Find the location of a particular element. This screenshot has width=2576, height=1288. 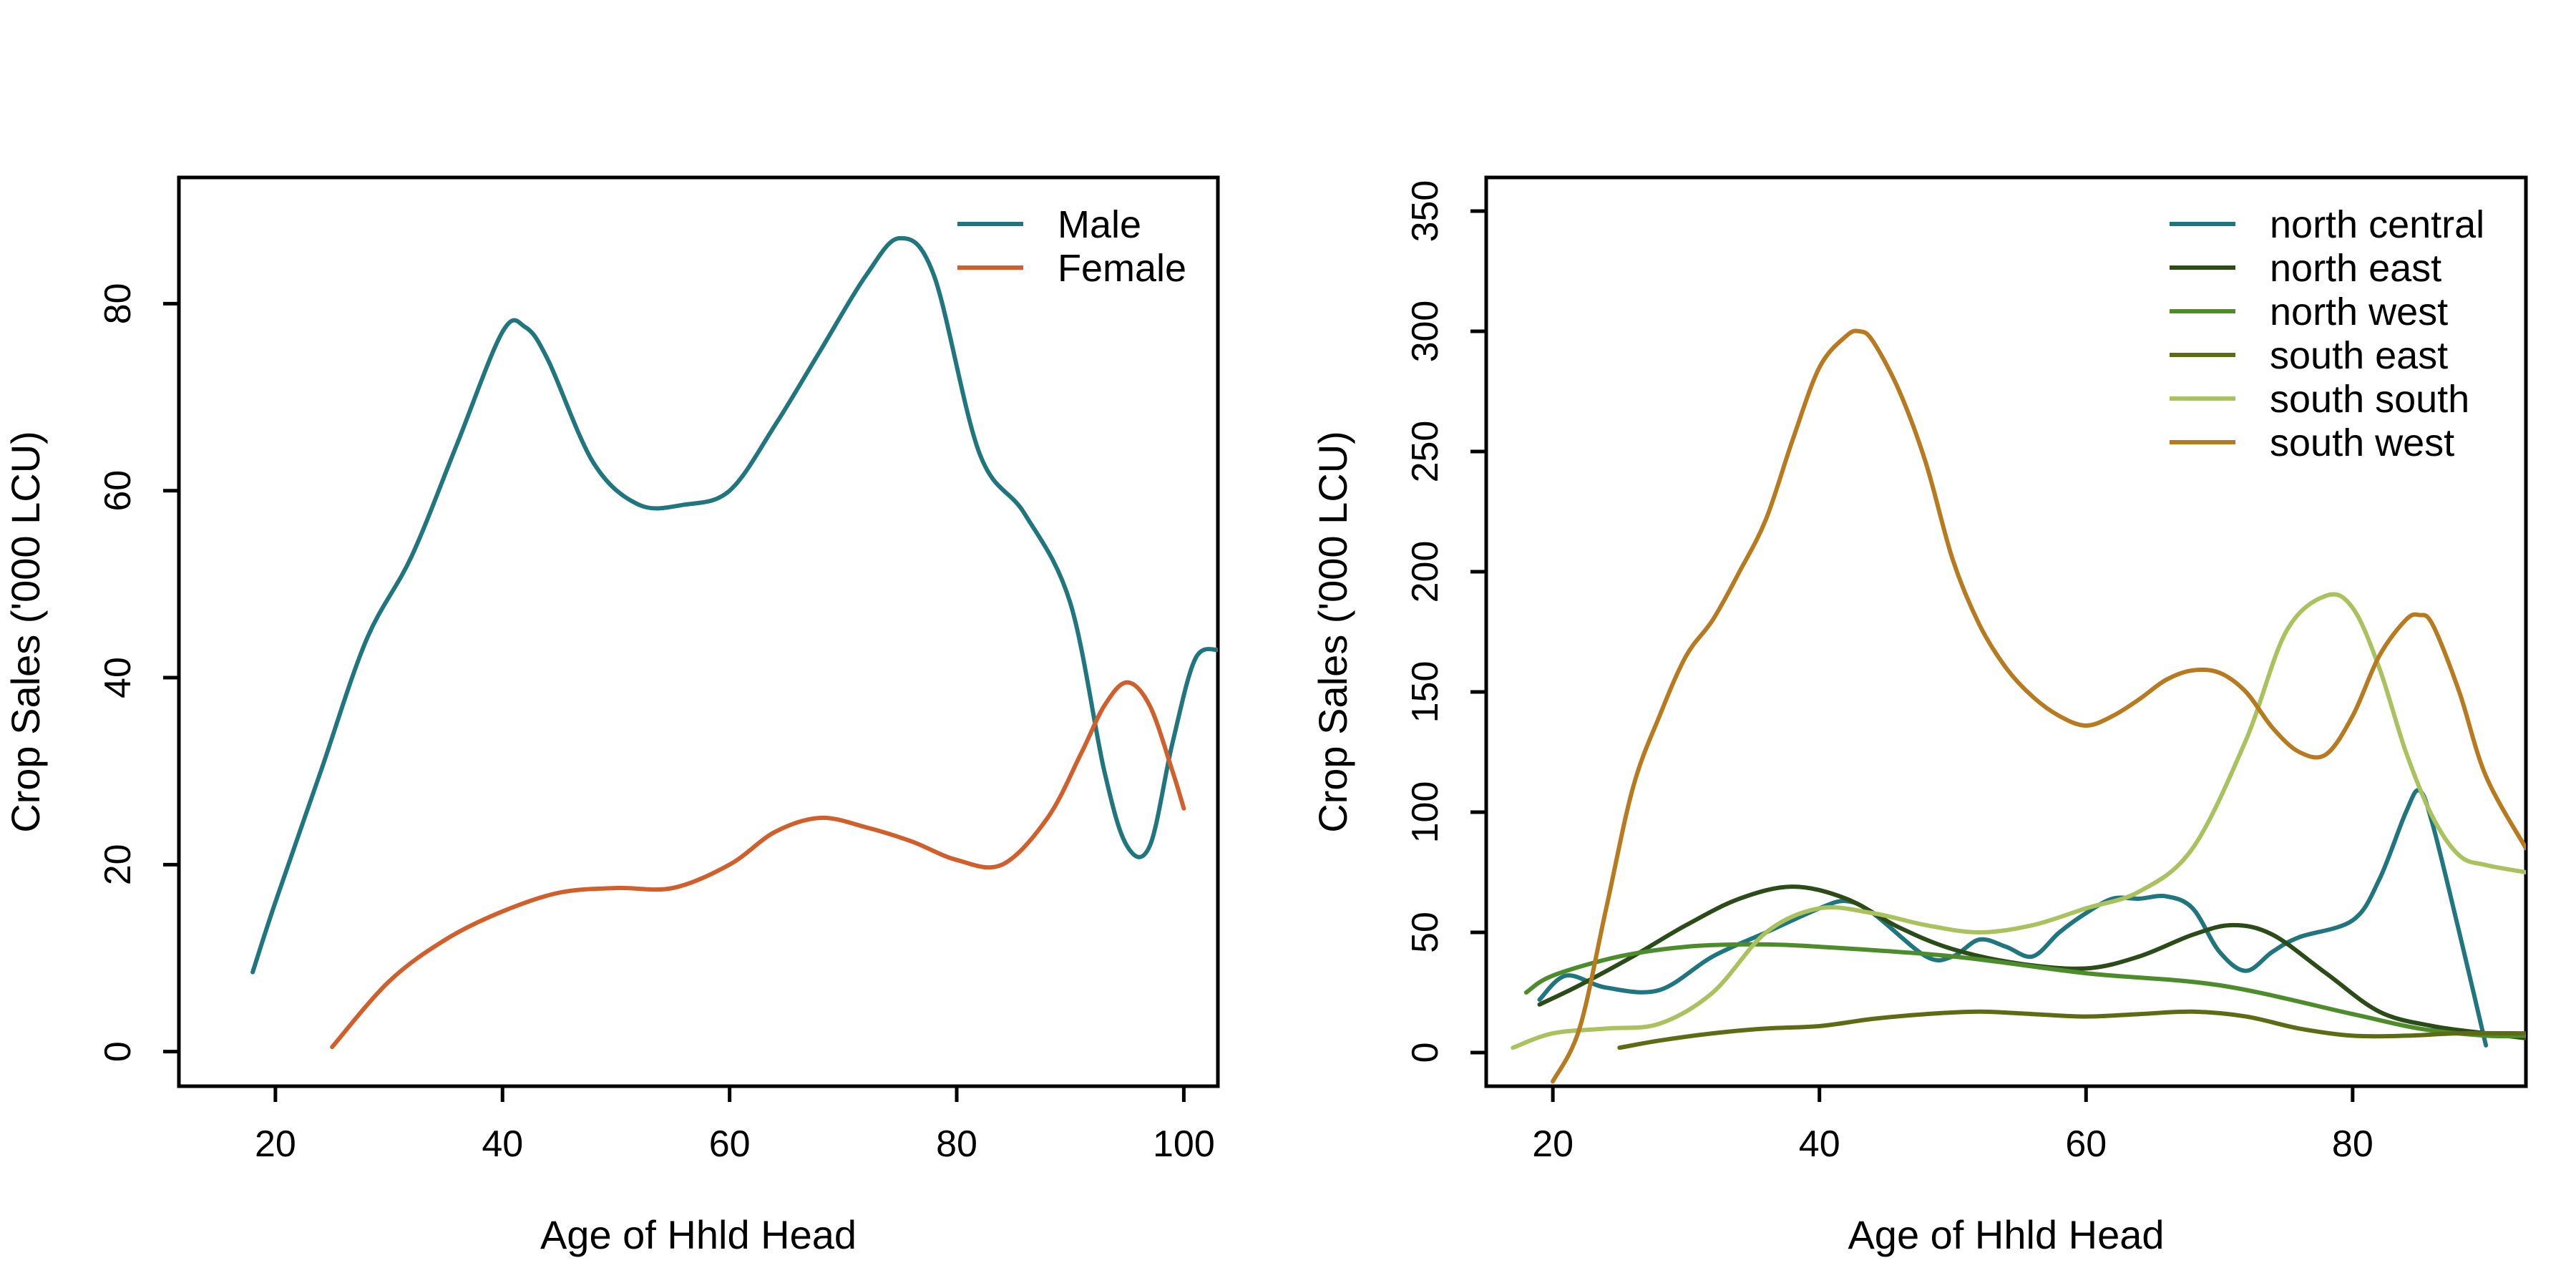

series-line-south-south is located at coordinates (2018, 821).